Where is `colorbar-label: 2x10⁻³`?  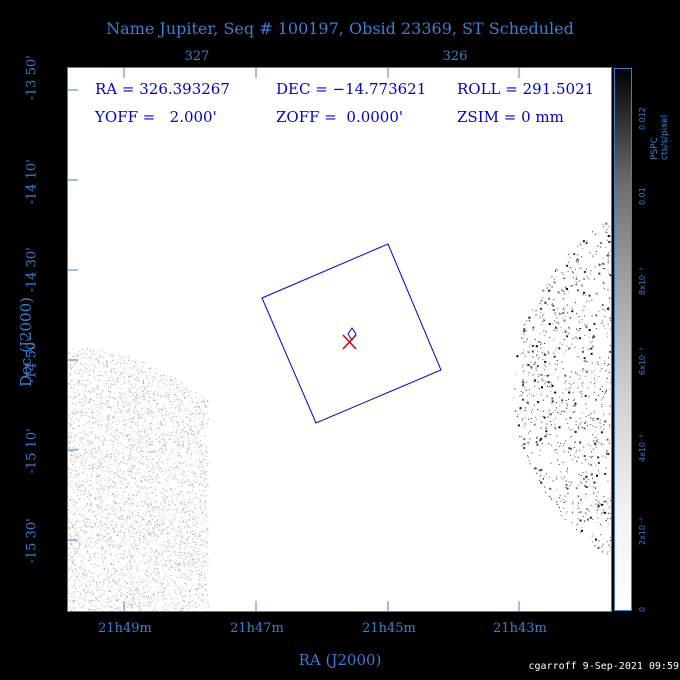
colorbar-label: 2x10⁻³ is located at coordinates (642, 531).